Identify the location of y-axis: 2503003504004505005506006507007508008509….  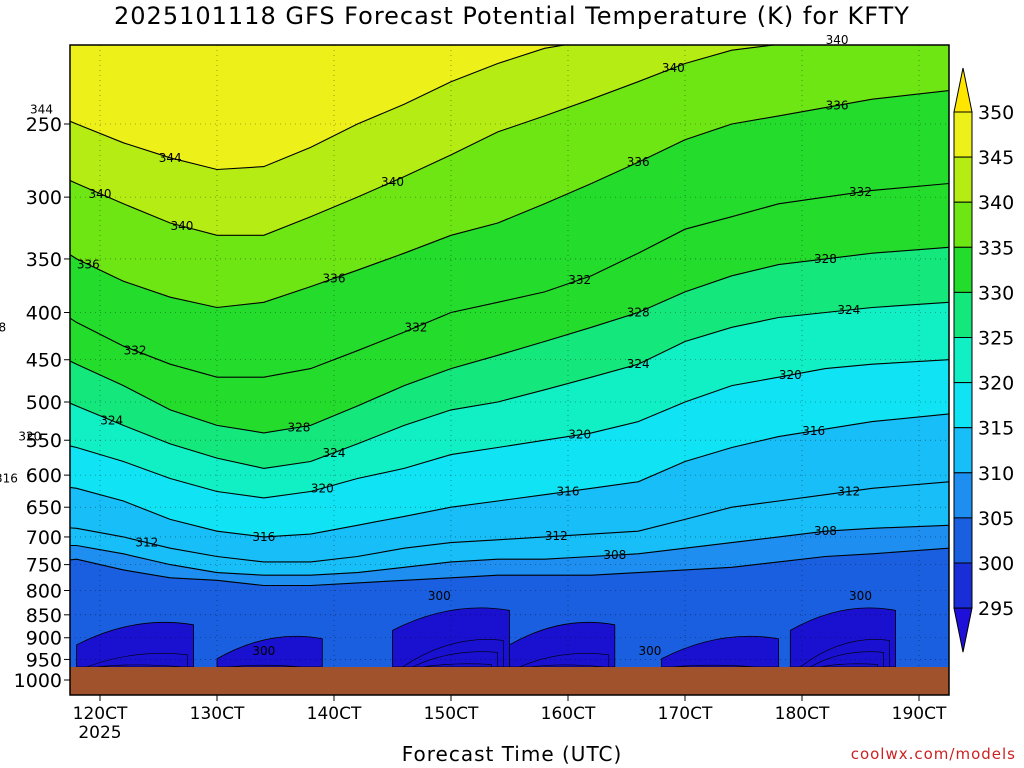
(42, 403).